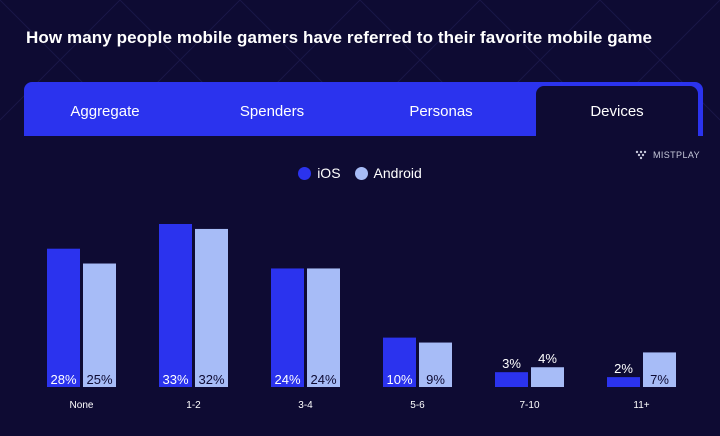  What do you see at coordinates (676, 155) in the screenshot?
I see `brand-name: MISTPLAY` at bounding box center [676, 155].